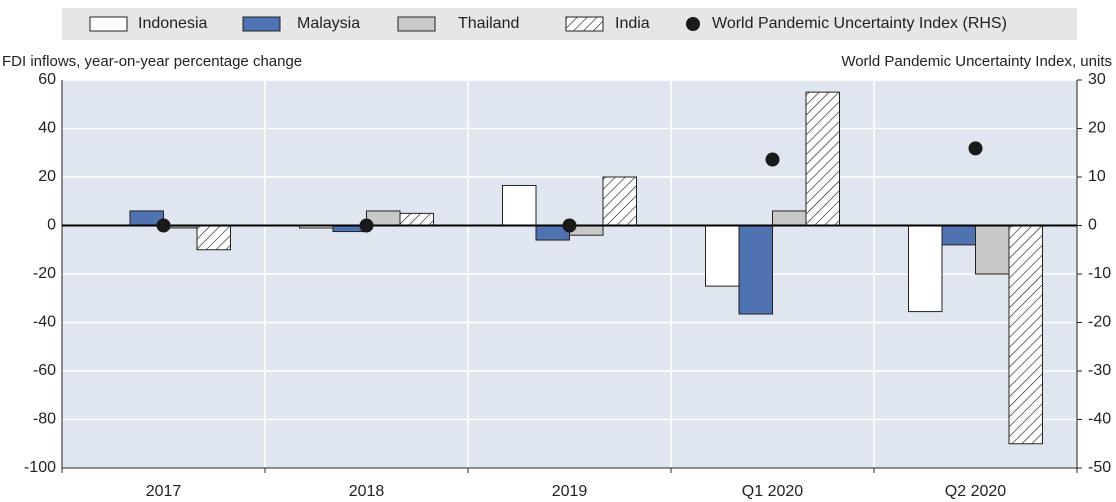  Describe the element at coordinates (1097, 79) in the screenshot. I see `y2-tick-label: 30` at that location.